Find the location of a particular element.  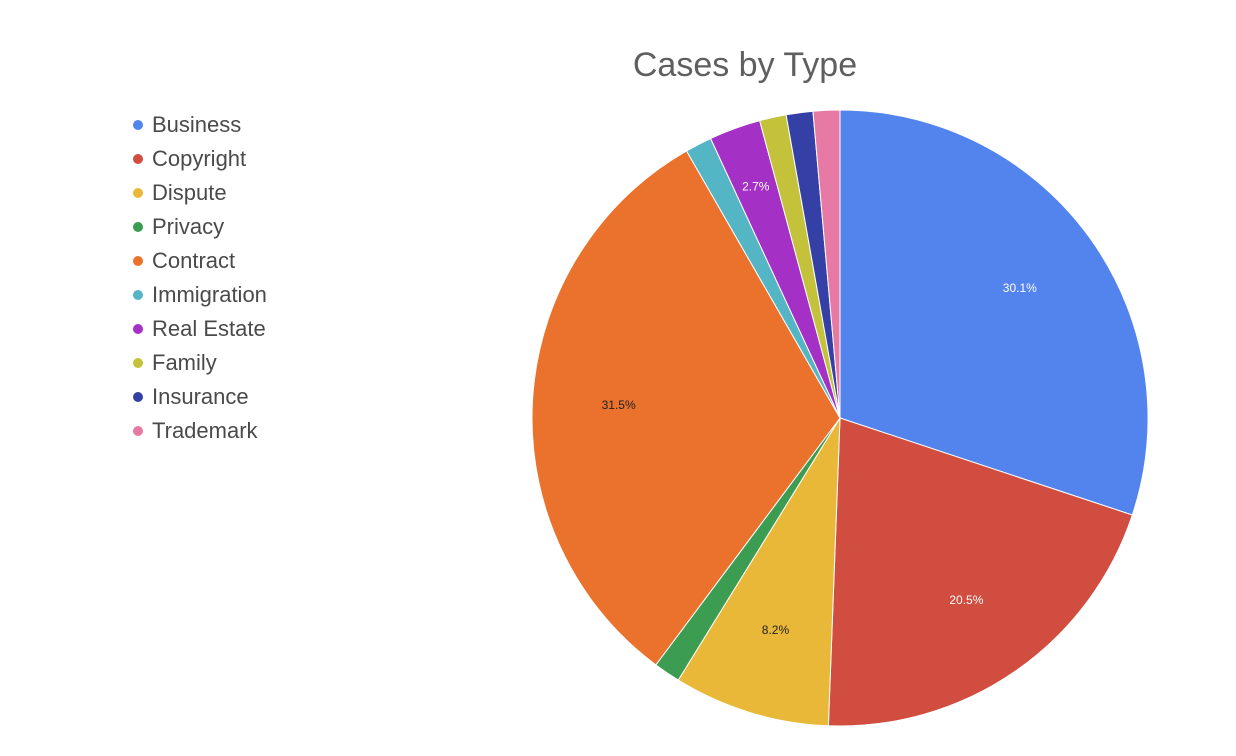

legend-item: Privacy is located at coordinates (200, 227).